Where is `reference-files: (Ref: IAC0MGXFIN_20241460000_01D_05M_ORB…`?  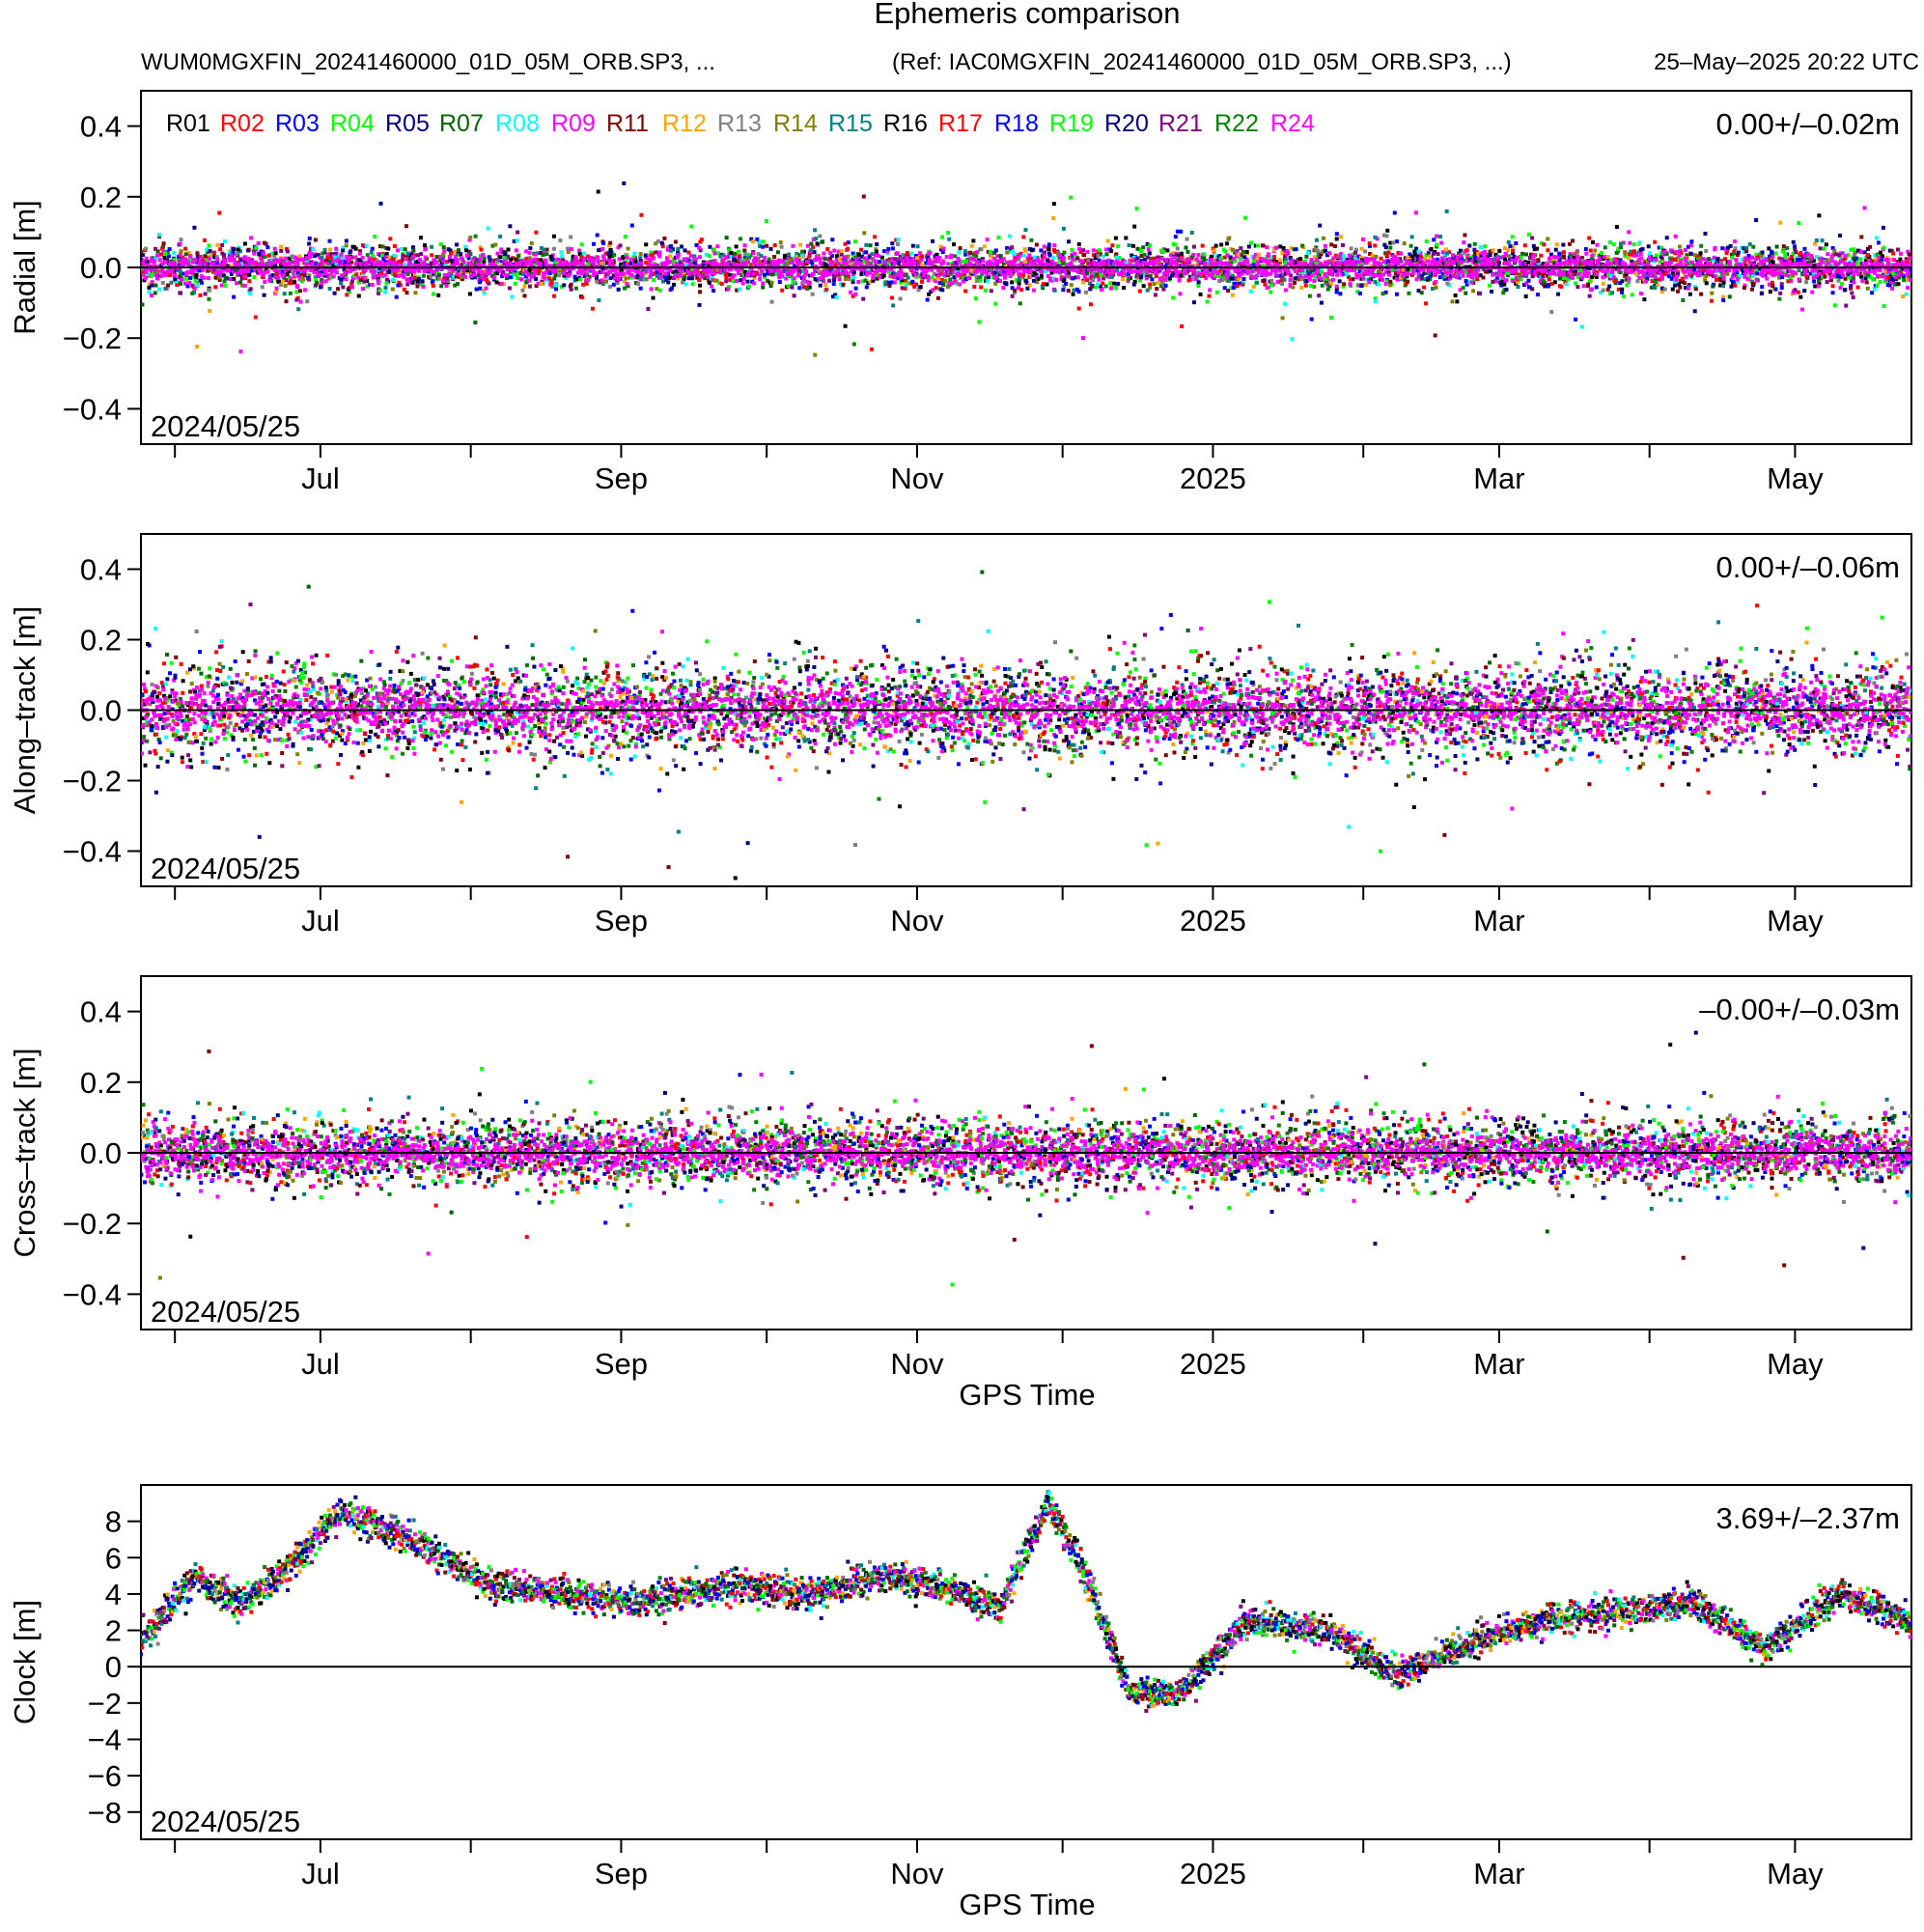 reference-files: (Ref: IAC0MGXFIN_20241460000_01D_05M_ORB… is located at coordinates (1202, 62).